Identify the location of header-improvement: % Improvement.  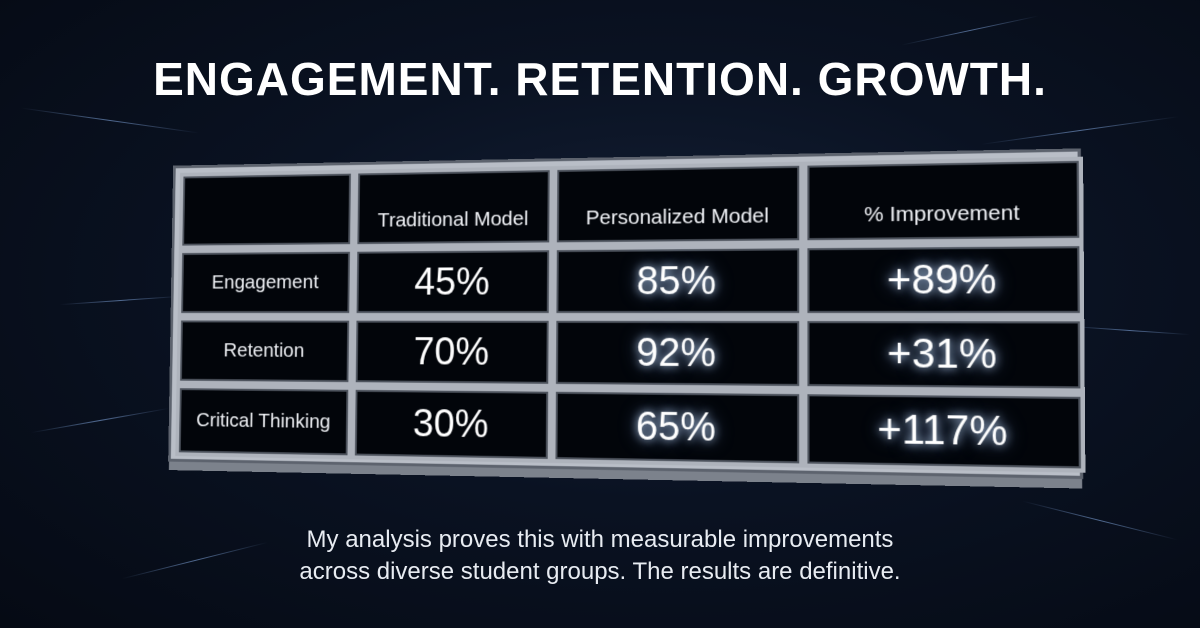
(943, 200).